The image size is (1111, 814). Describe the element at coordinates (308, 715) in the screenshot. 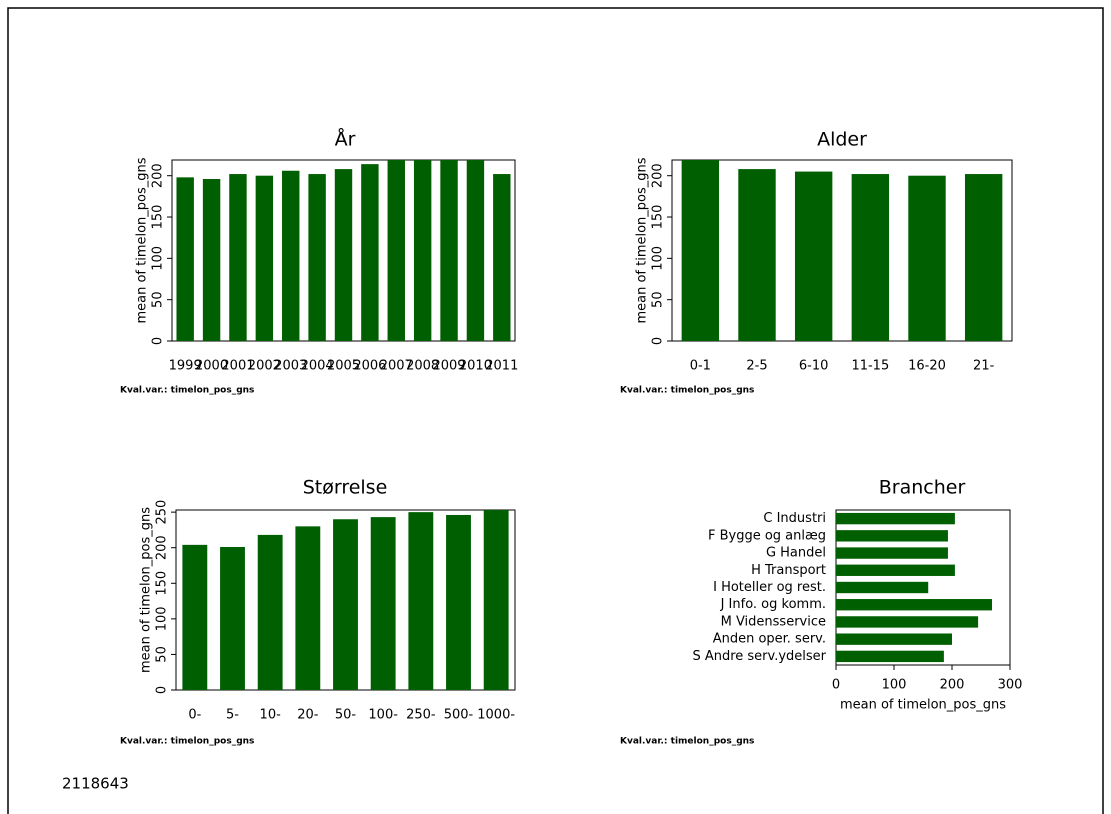

I see `x-tick-label: 20-` at that location.